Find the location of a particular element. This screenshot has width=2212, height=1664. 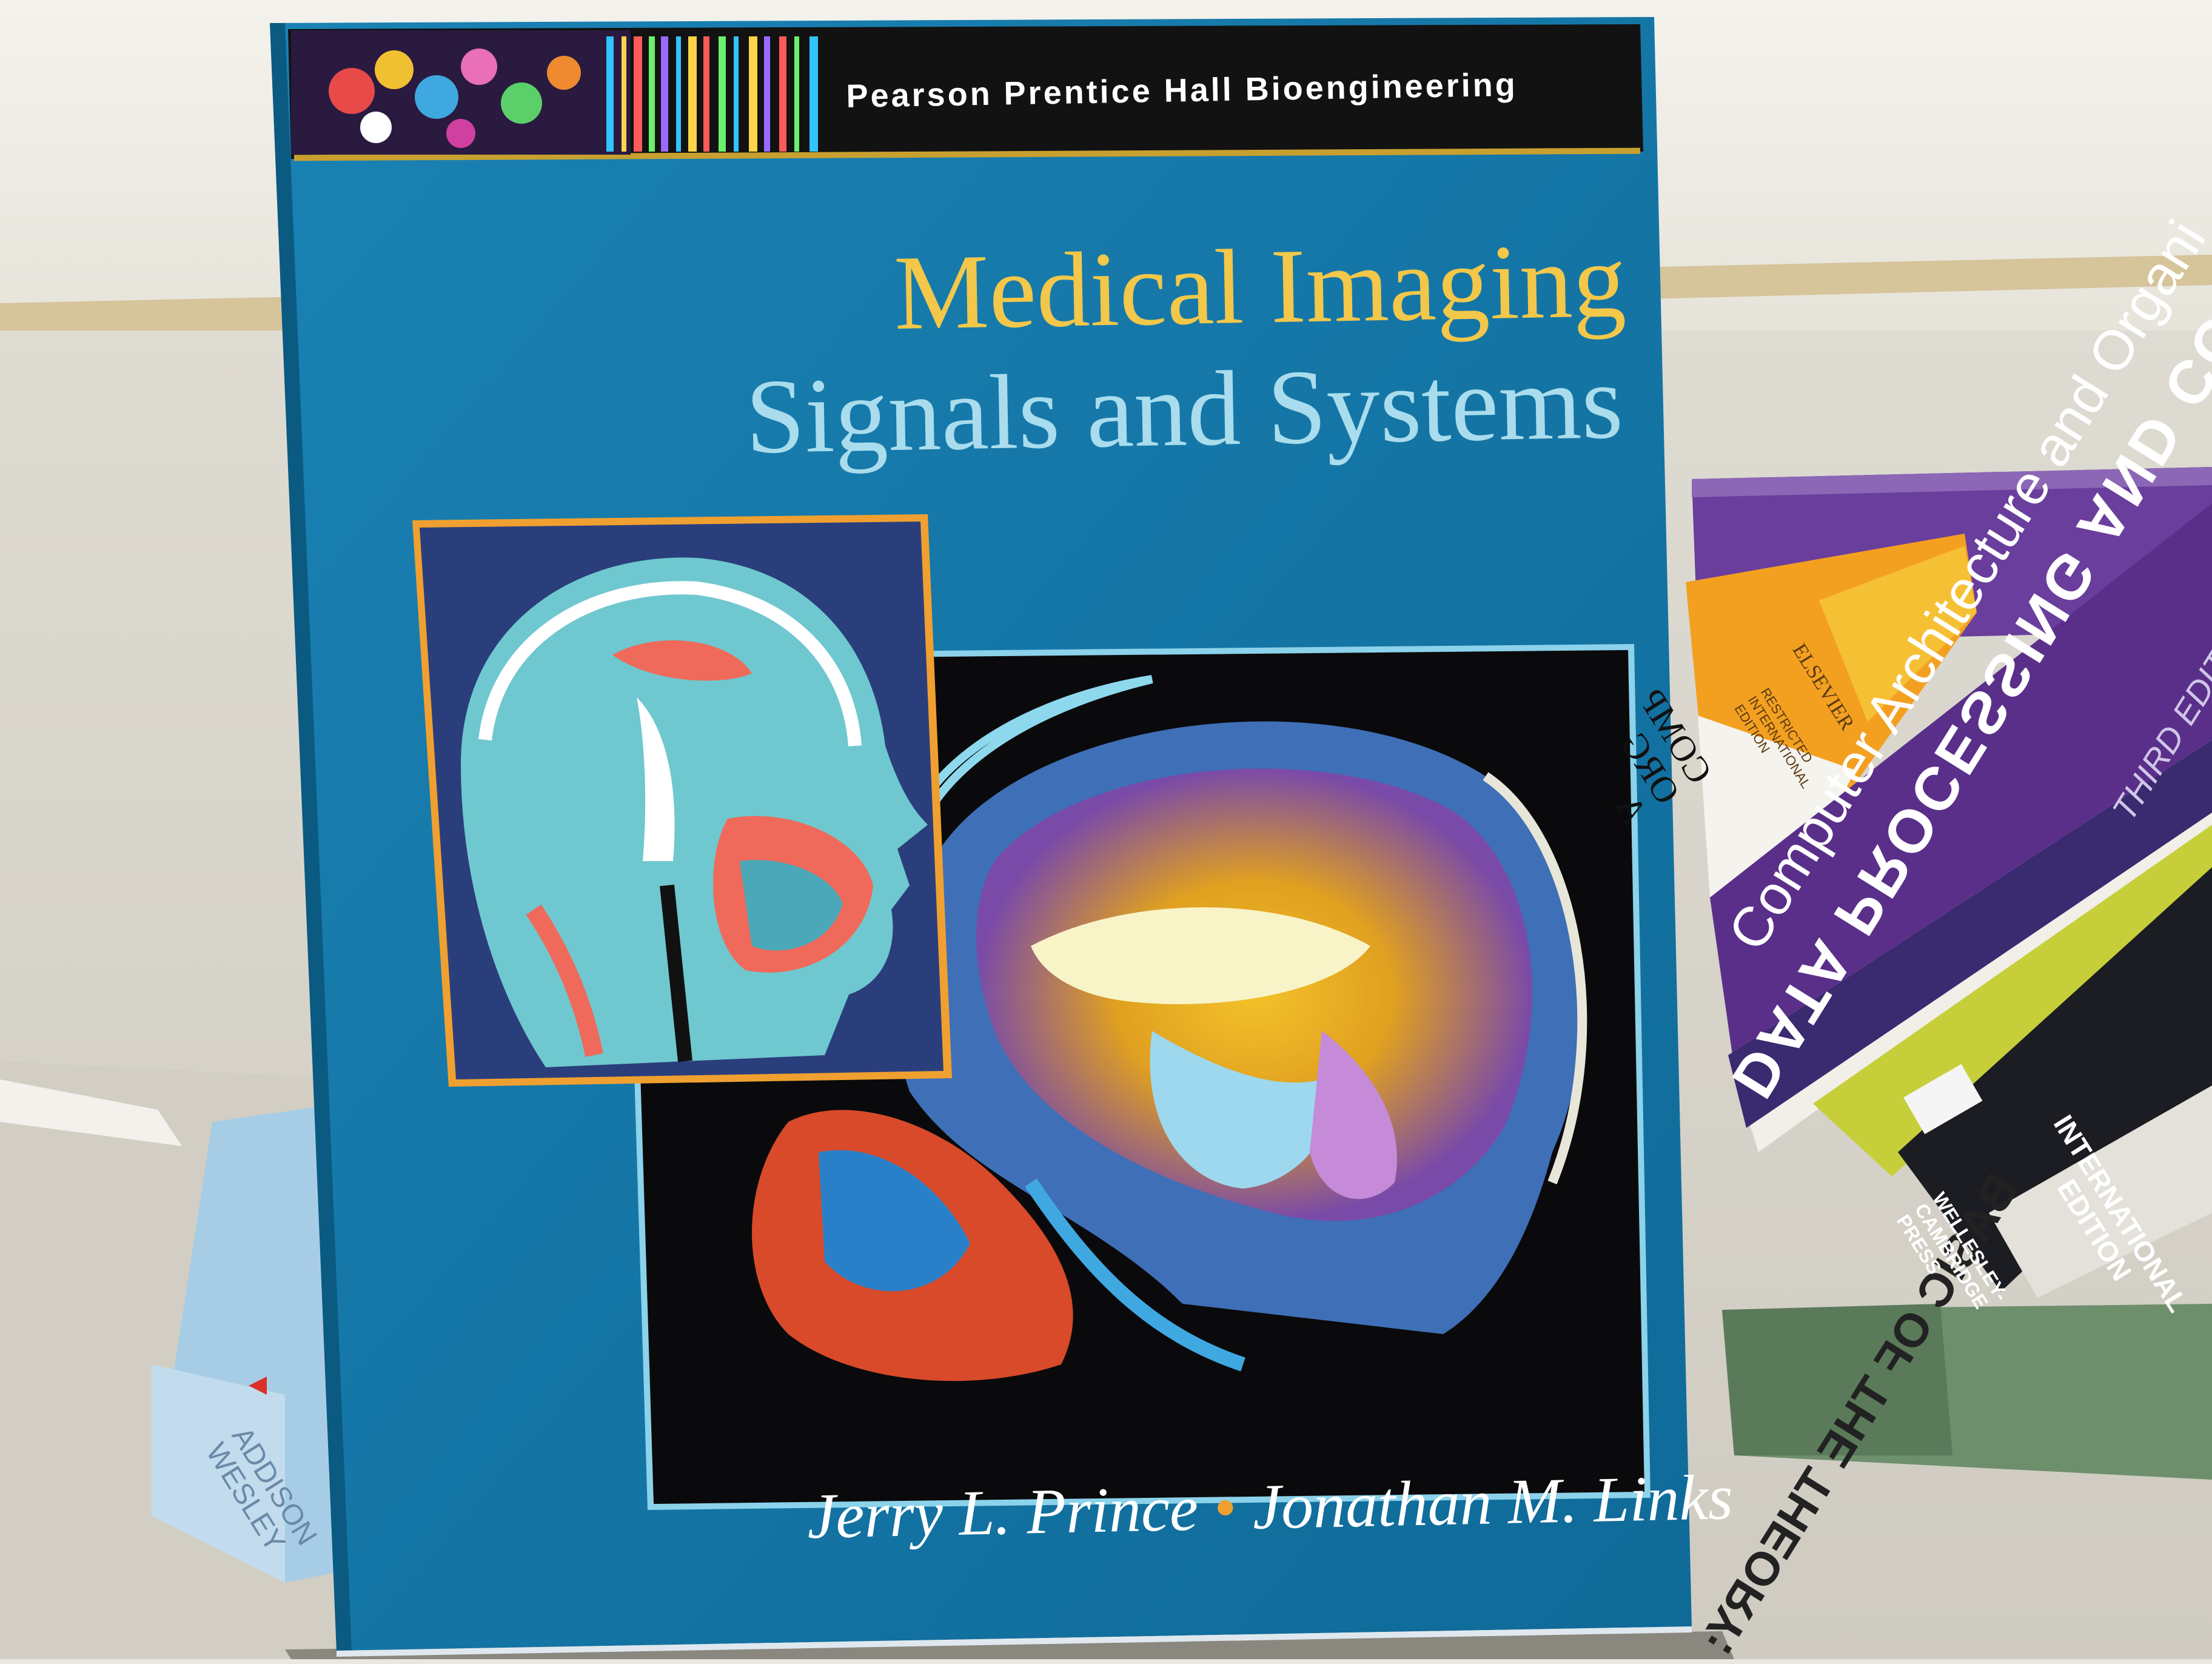

main-book-left-edge is located at coordinates (311, 837).